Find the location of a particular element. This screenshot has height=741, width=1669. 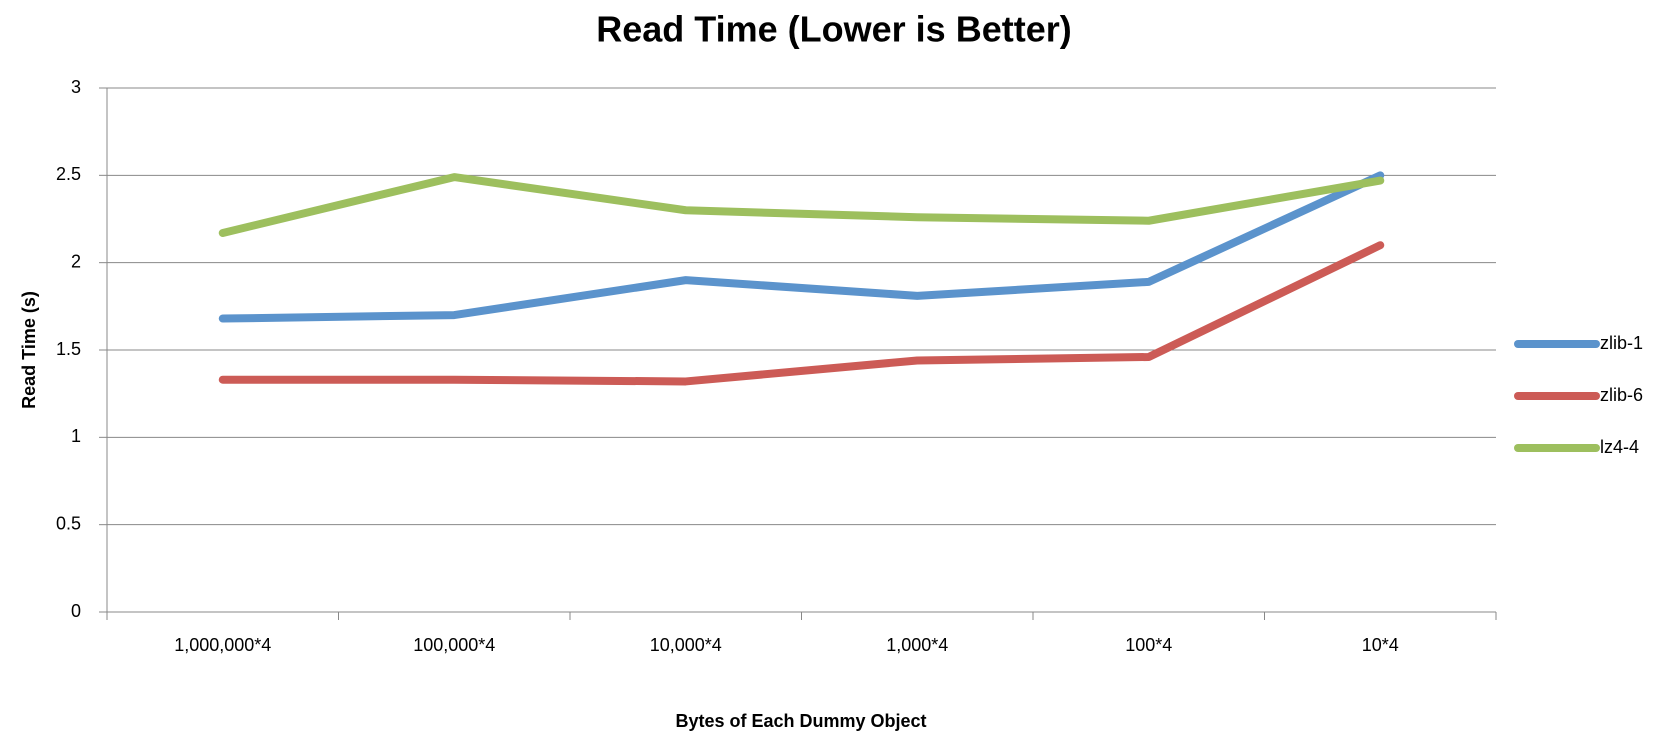

y-tick-label: 0.5 is located at coordinates (68, 523).